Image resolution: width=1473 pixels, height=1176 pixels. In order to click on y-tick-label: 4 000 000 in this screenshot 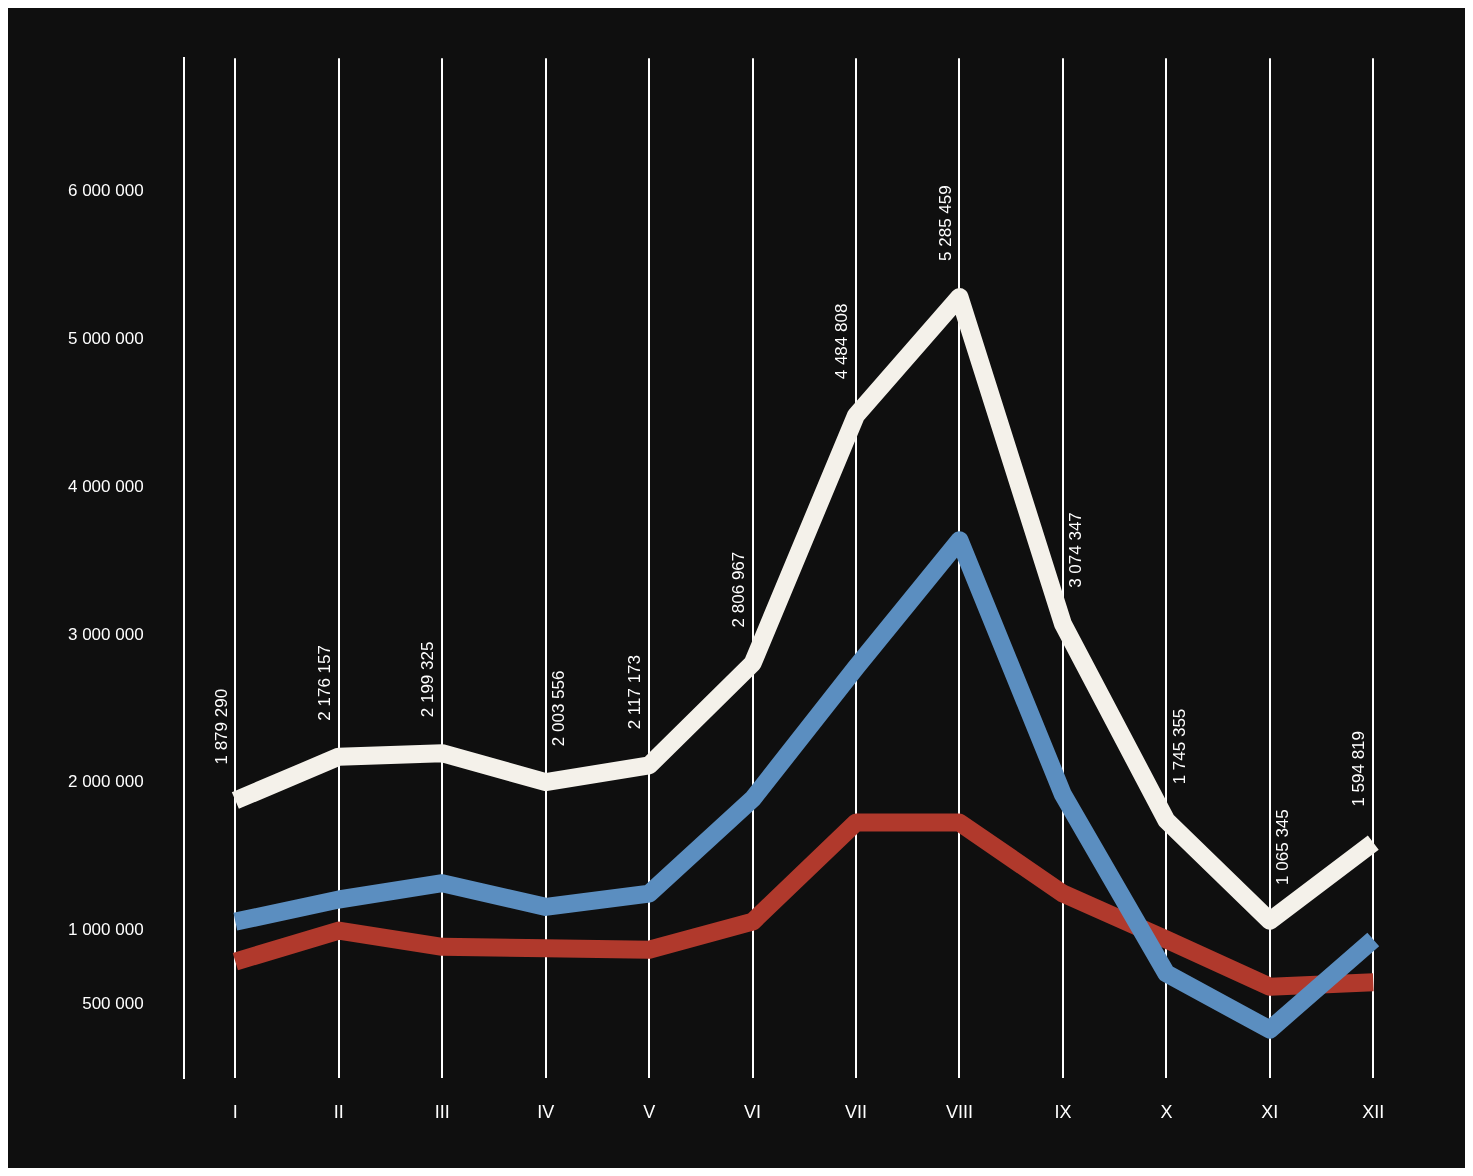, I will do `click(105, 486)`.